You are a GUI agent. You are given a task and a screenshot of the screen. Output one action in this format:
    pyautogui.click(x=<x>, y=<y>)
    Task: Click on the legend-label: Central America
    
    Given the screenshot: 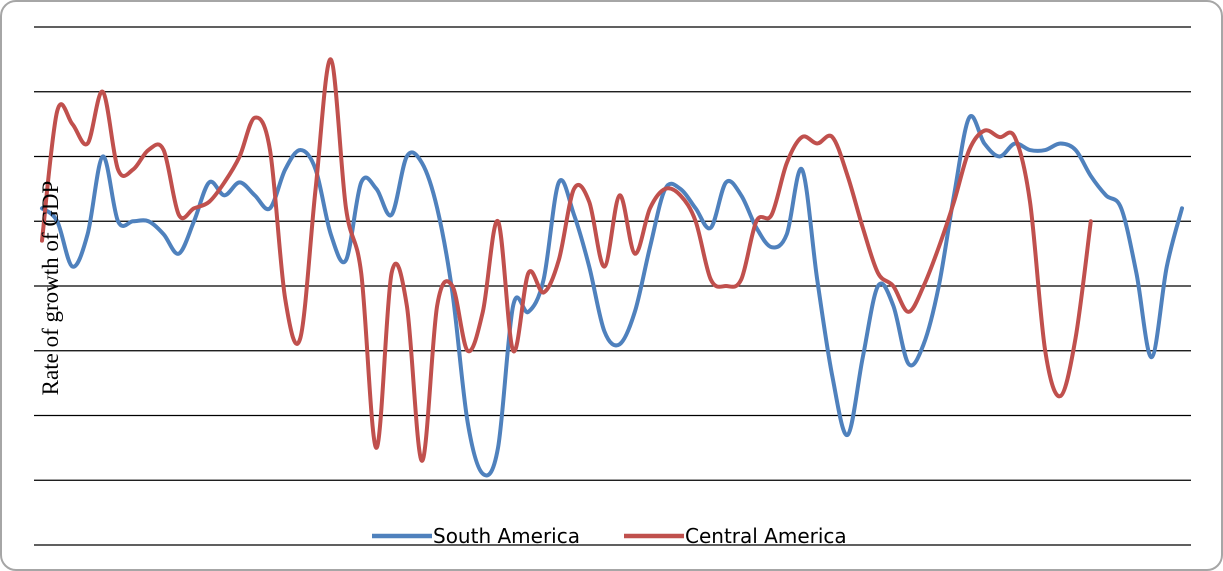 What is the action you would take?
    pyautogui.click(x=766, y=536)
    